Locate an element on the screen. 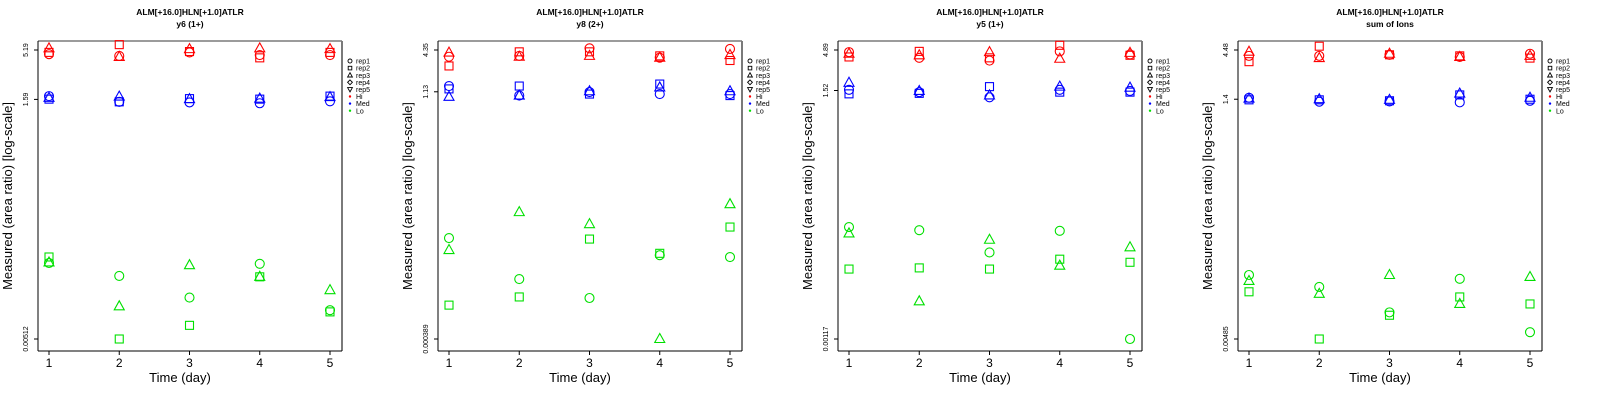 The image size is (1600, 400). x-tick-label: 4 is located at coordinates (1059, 363).